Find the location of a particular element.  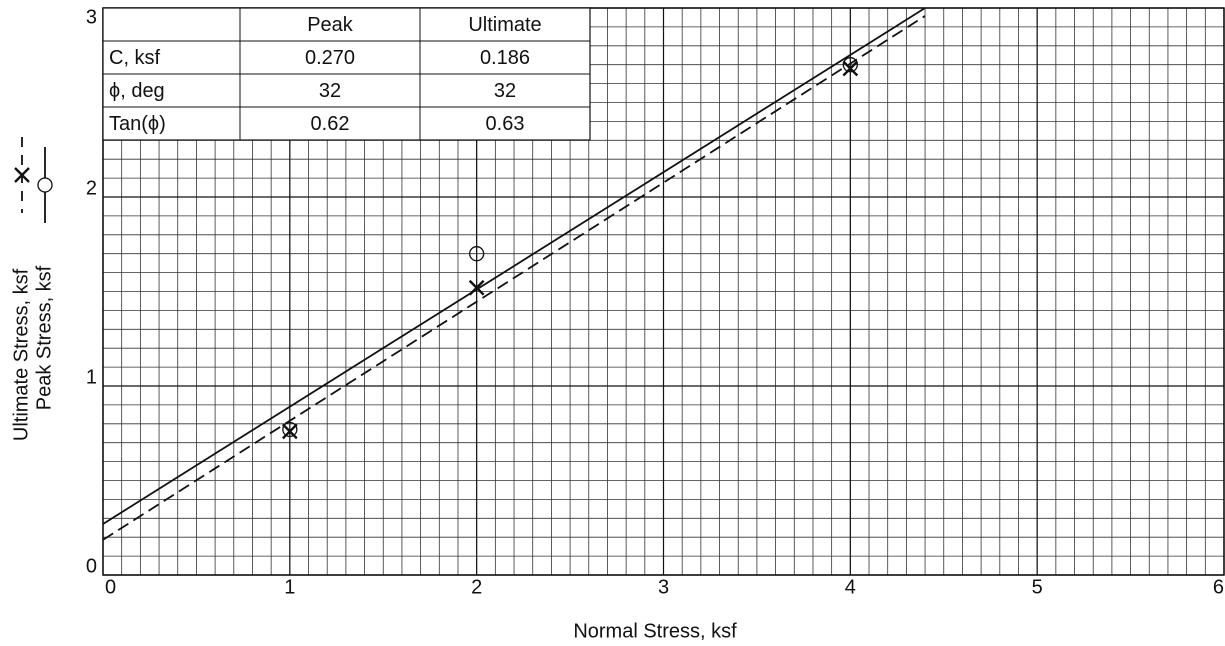

table-row-label: Tan(ϕ) is located at coordinates (137, 124).